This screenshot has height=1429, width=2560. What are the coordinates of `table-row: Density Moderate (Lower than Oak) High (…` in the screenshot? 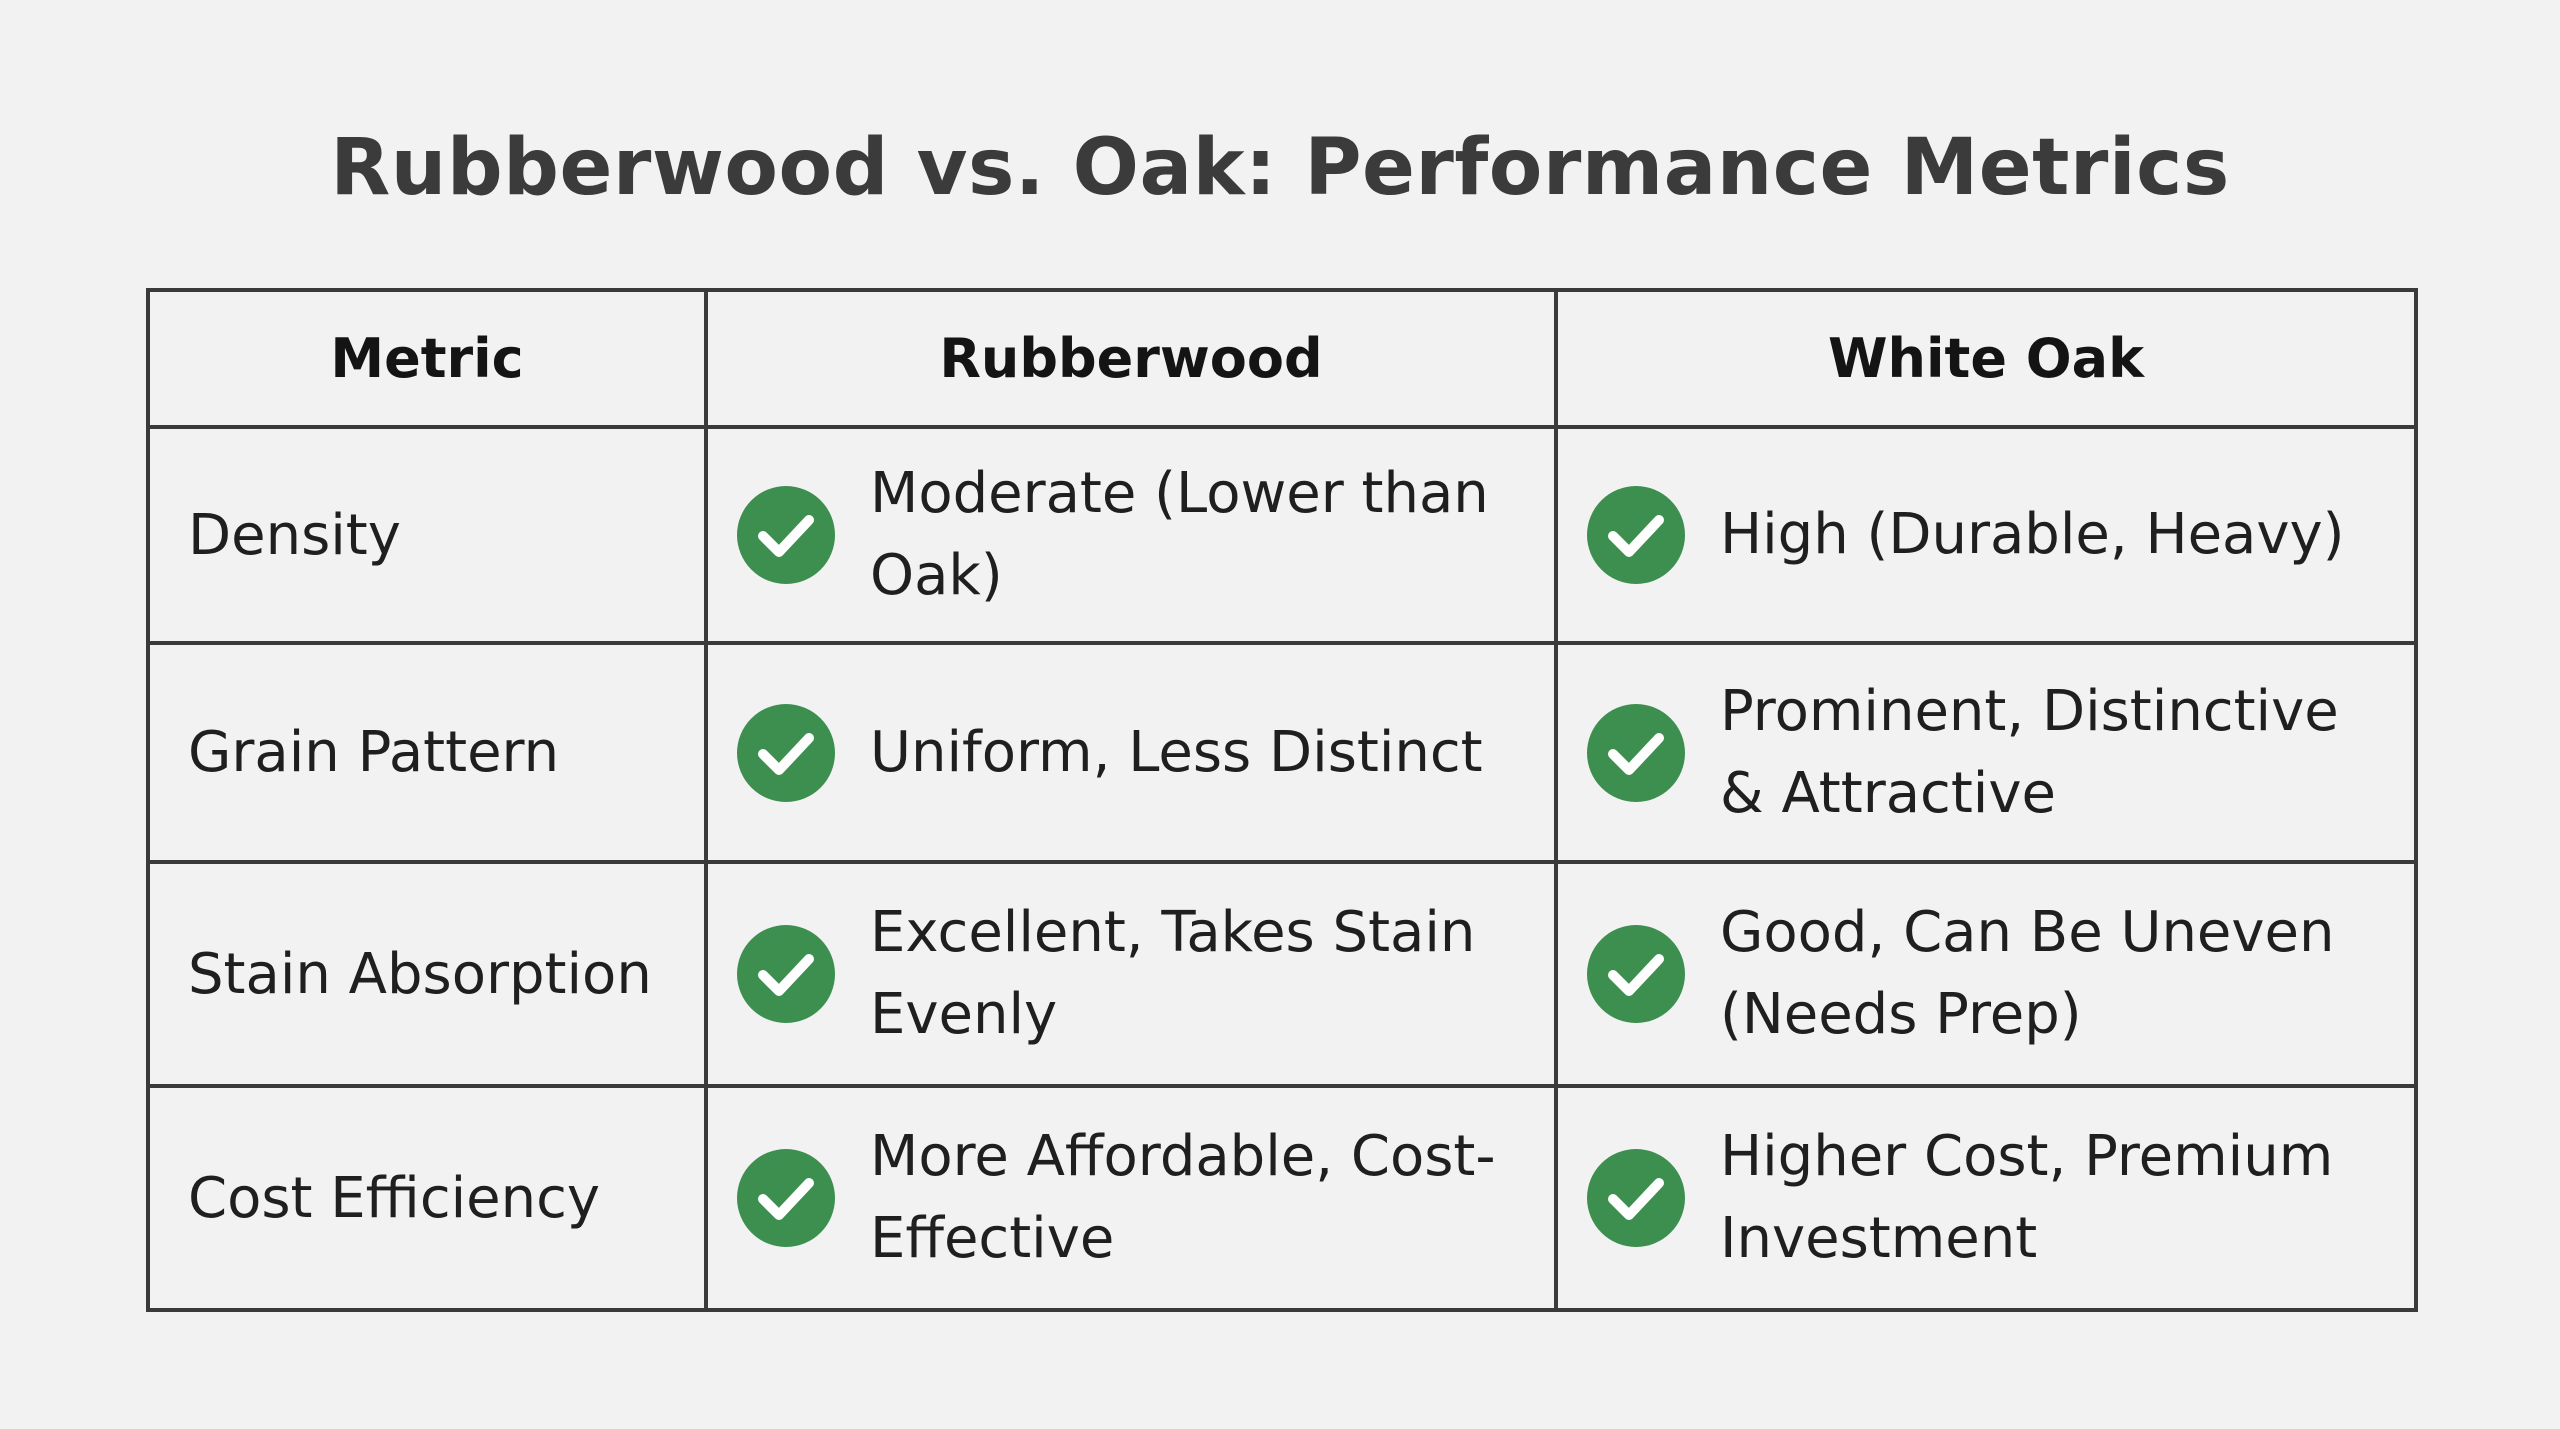 It's located at (1282, 535).